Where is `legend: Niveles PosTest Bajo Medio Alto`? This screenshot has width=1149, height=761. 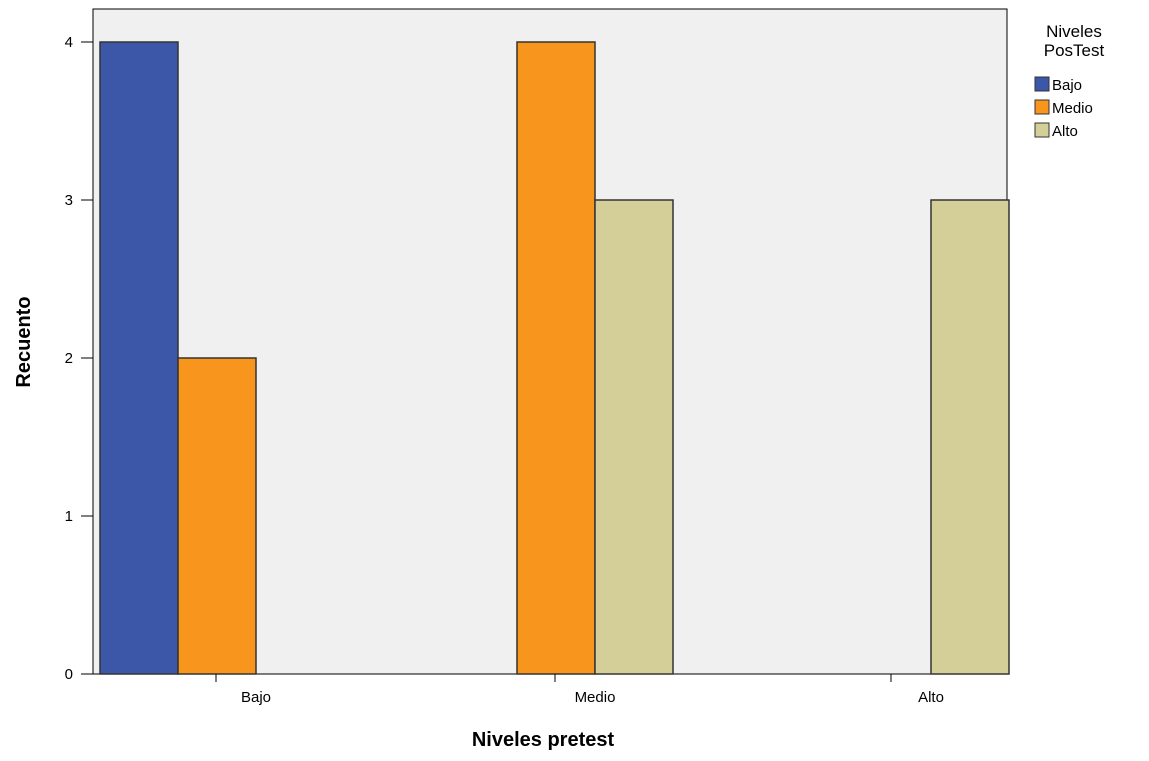
legend: Niveles PosTest Bajo Medio Alto is located at coordinates (1069, 81).